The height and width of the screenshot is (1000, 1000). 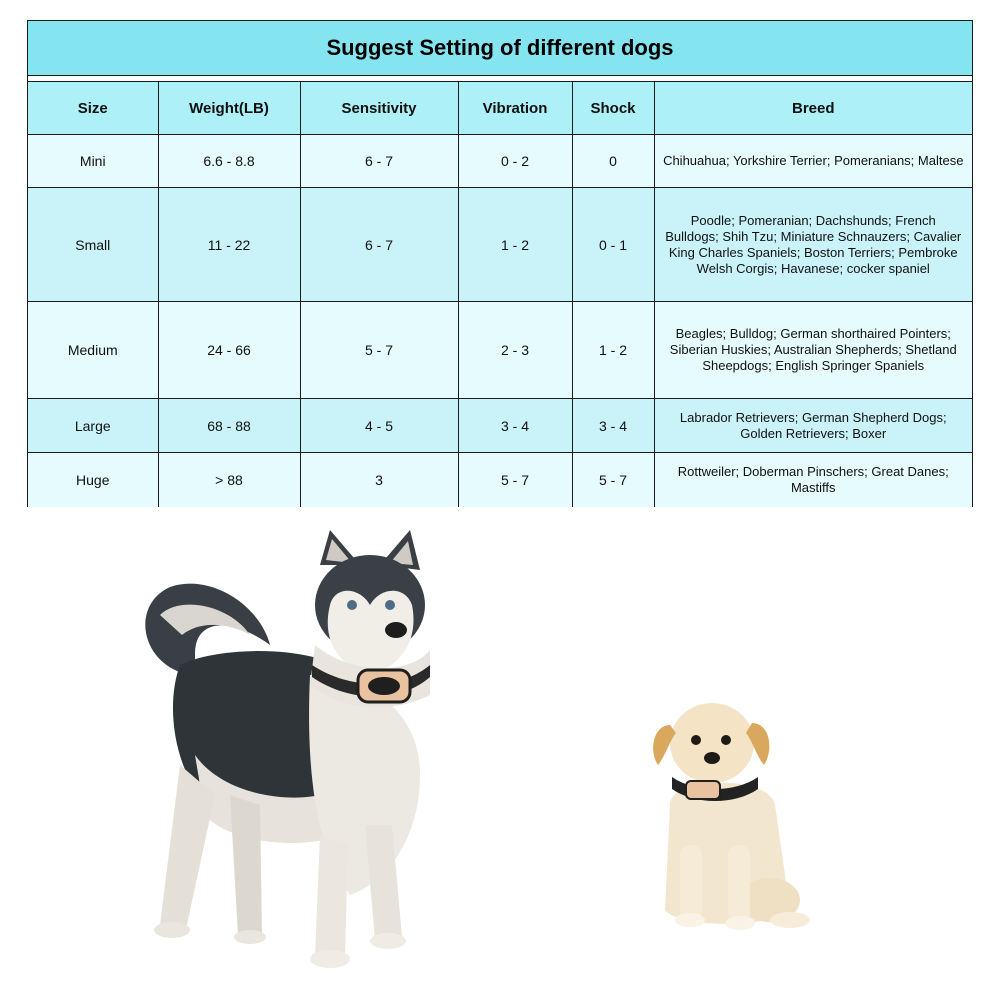 I want to click on cell-vibration: 3 - 4, so click(x=515, y=425).